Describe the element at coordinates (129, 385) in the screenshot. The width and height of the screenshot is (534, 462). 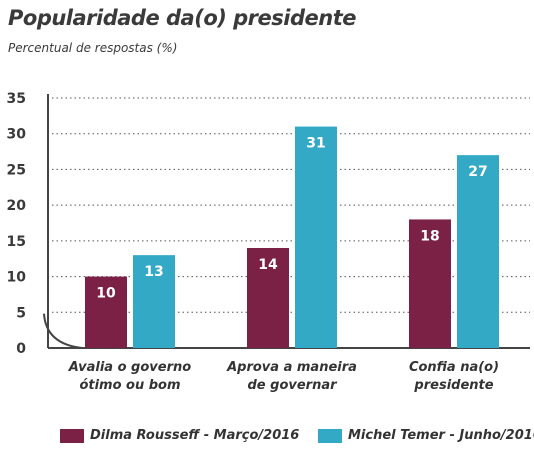
I see `x-category-label: ótimo ou bom` at that location.